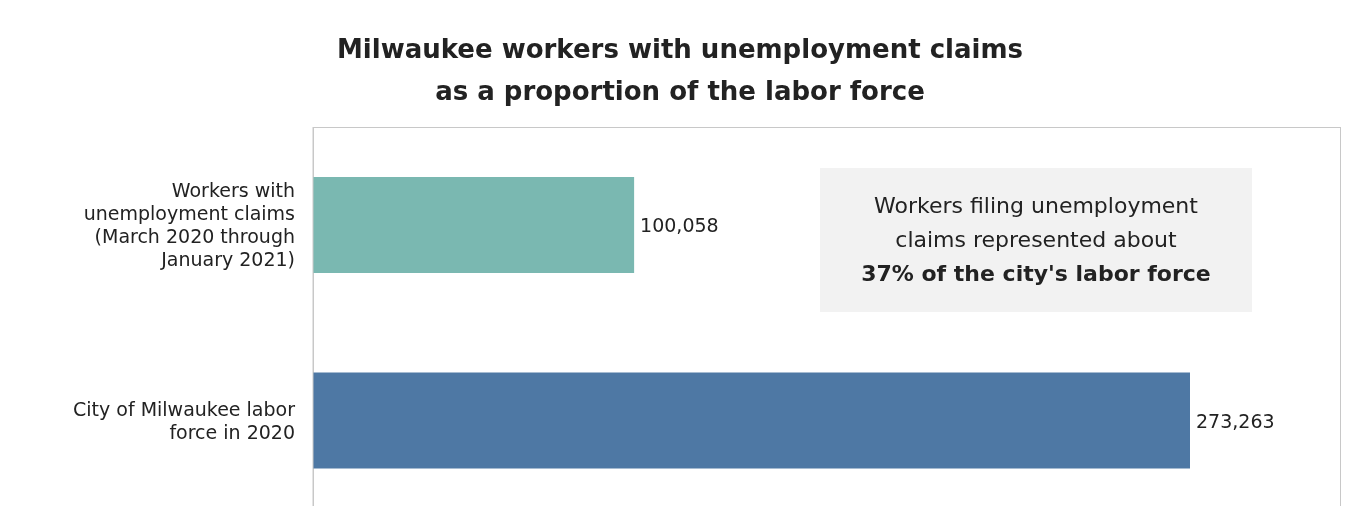 Image resolution: width=1351 pixels, height=514 pixels. I want to click on data-label: 100,058, so click(679, 225).